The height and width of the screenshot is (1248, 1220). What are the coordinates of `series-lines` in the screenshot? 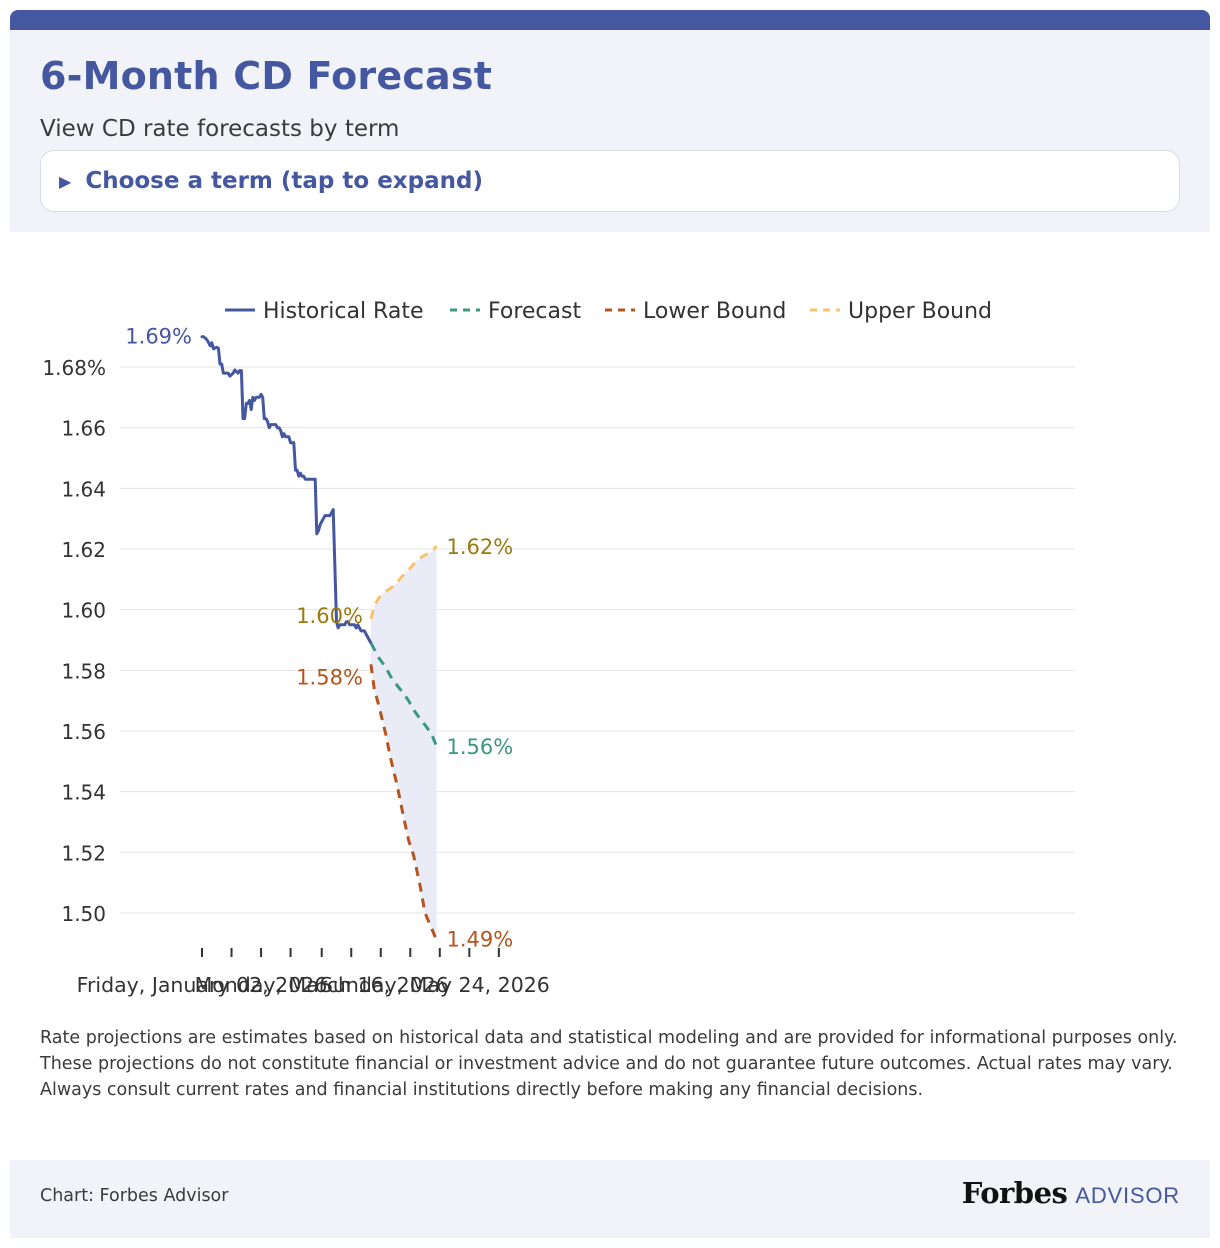 It's located at (319, 638).